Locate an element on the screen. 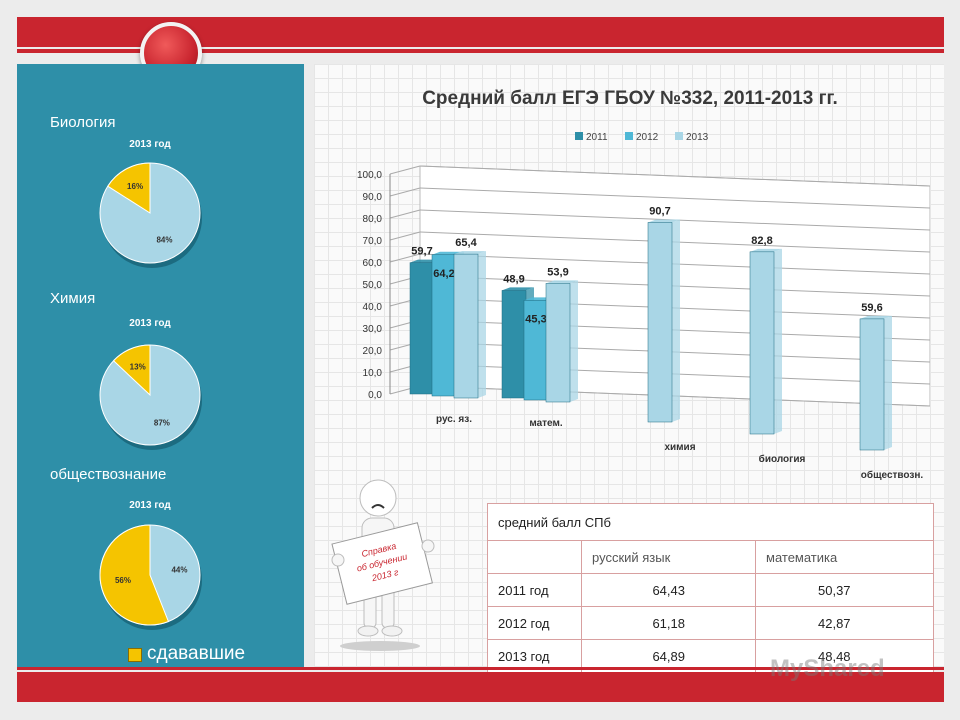 The width and height of the screenshot is (960, 720). bar-value-label: 82,8 is located at coordinates (761, 241).